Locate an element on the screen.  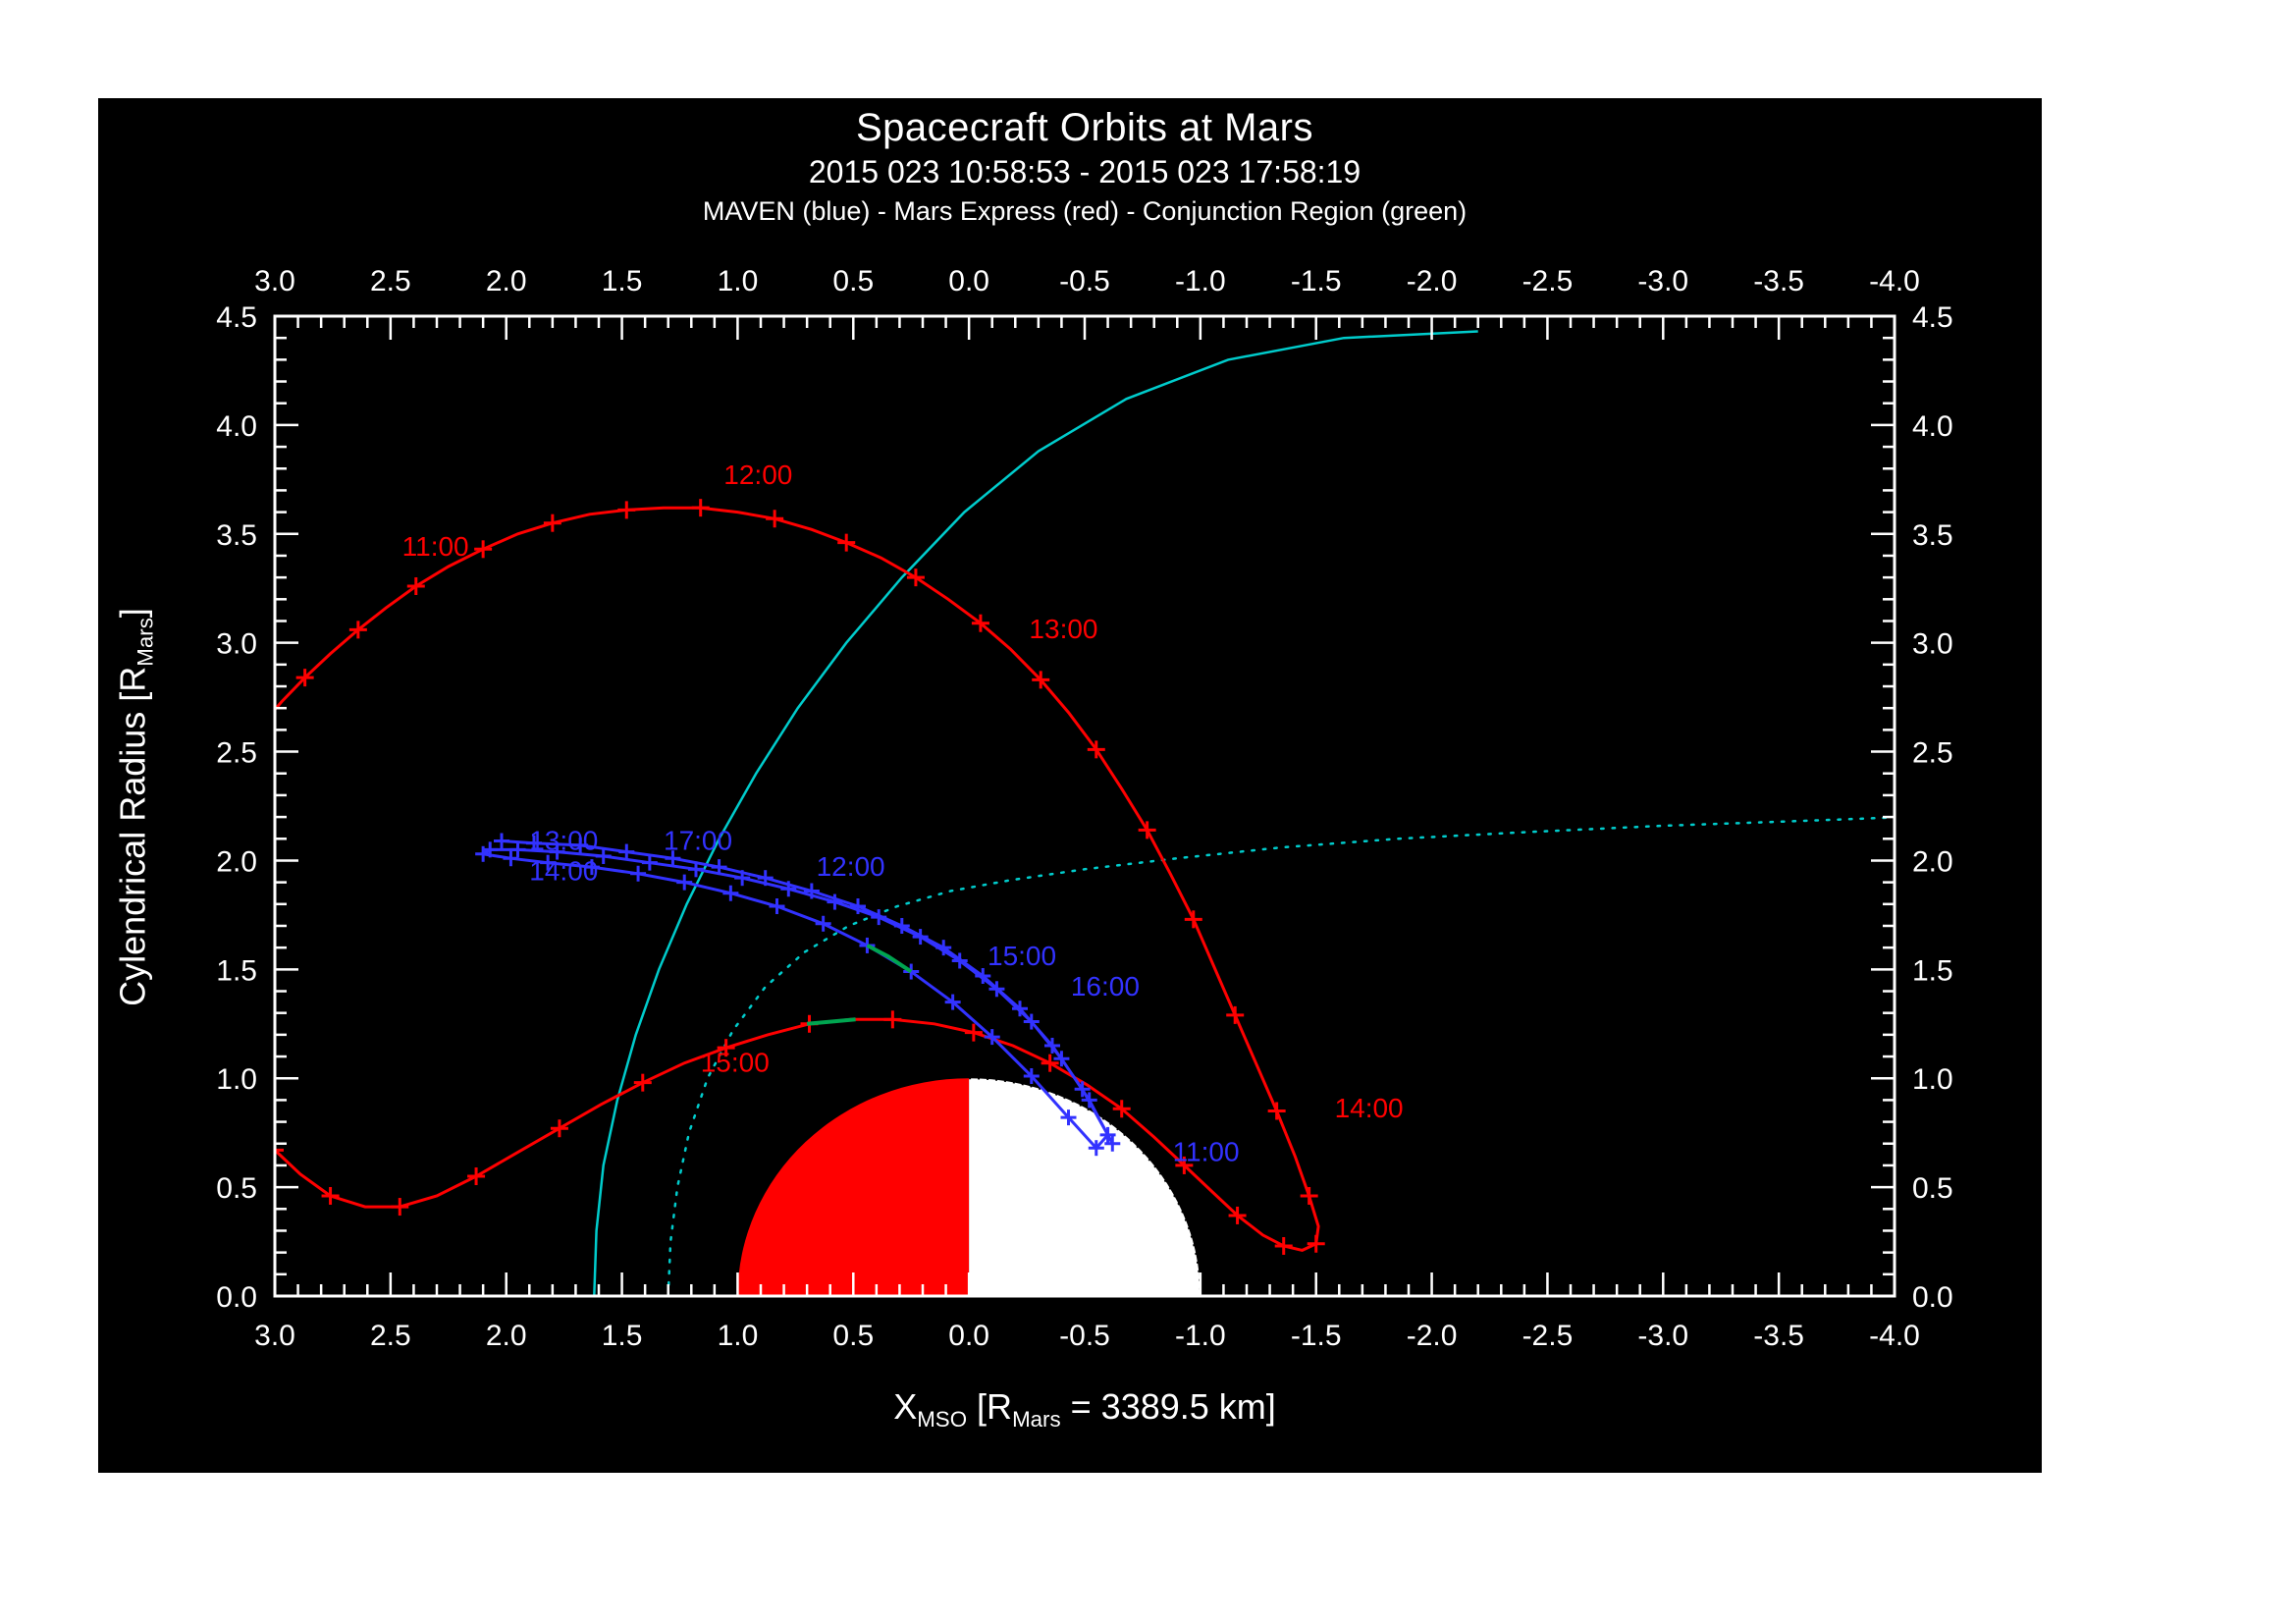
chart-time-range: 2015 023 10:58:53 - 2015 023 17:58:19 is located at coordinates (1085, 171).